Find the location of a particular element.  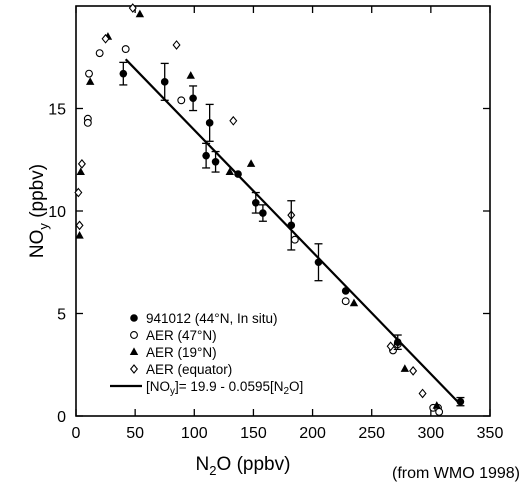

source-note: (from WMO 1998) is located at coordinates (456, 473).